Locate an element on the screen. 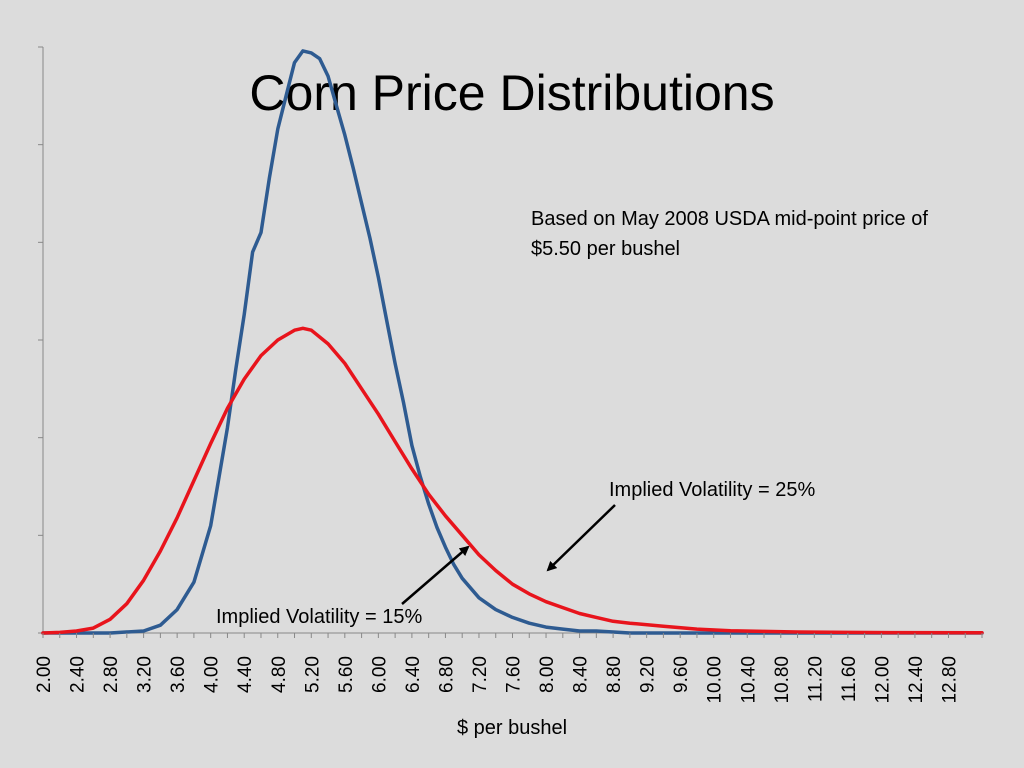  x-tick-label: 4.00 is located at coordinates (212, 674).